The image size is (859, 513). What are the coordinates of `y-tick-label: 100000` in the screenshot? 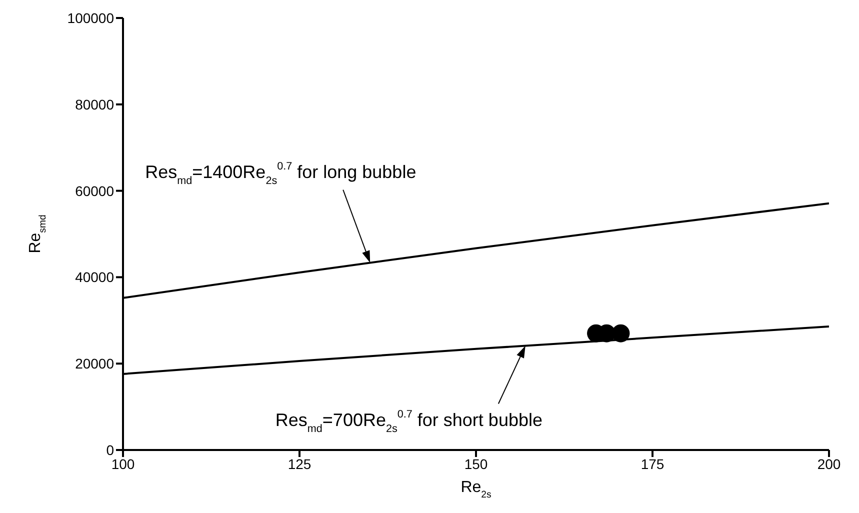 It's located at (90, 18).